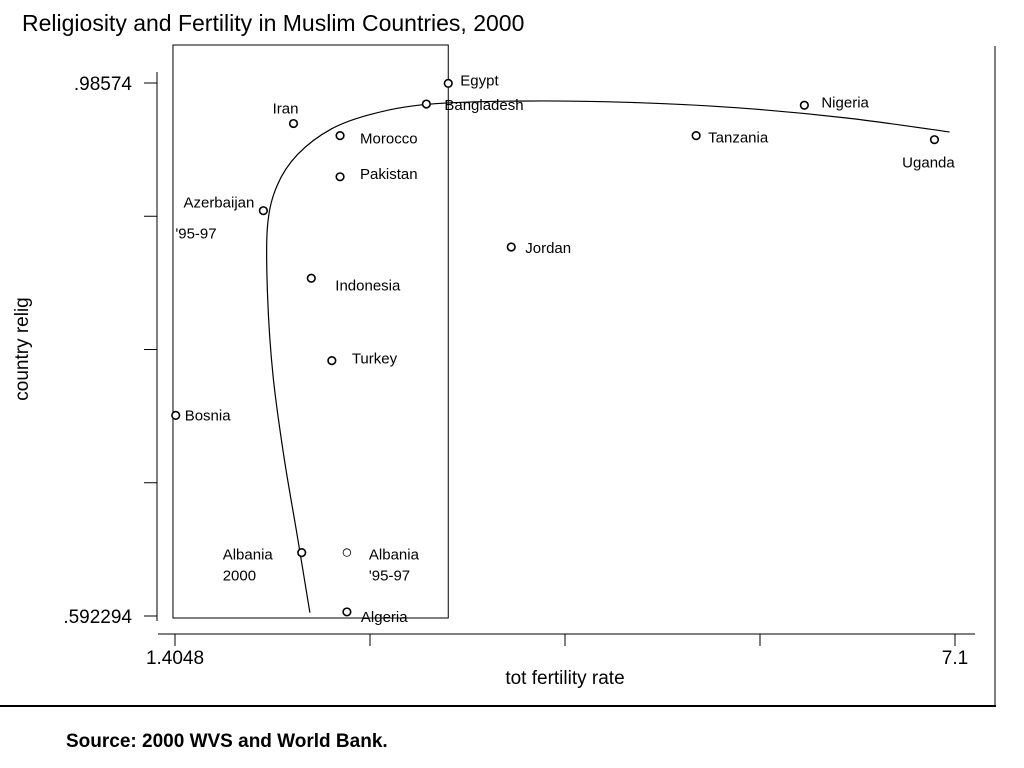 The width and height of the screenshot is (1024, 768). I want to click on point-label: Indonesia, so click(368, 285).